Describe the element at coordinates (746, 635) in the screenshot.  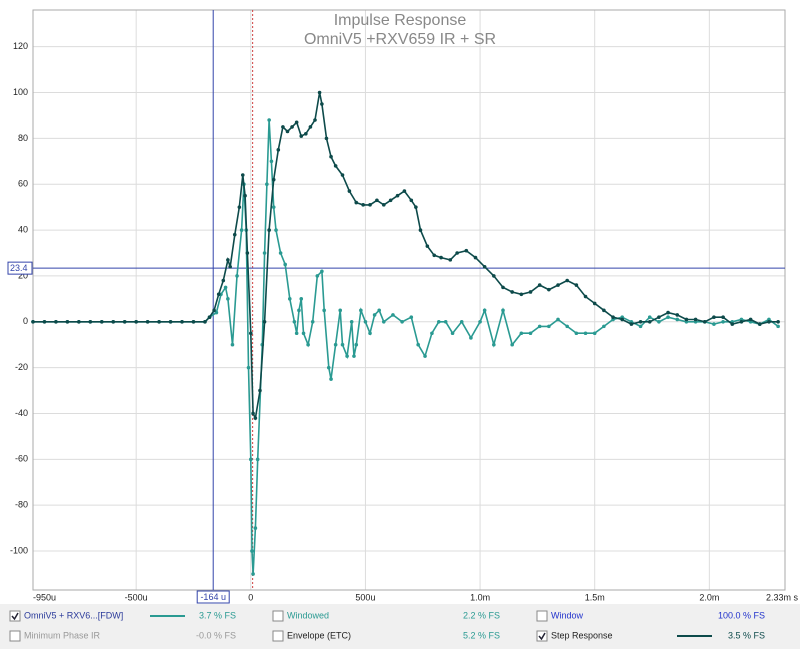
I see `legend-reading: 3.5 % FS` at that location.